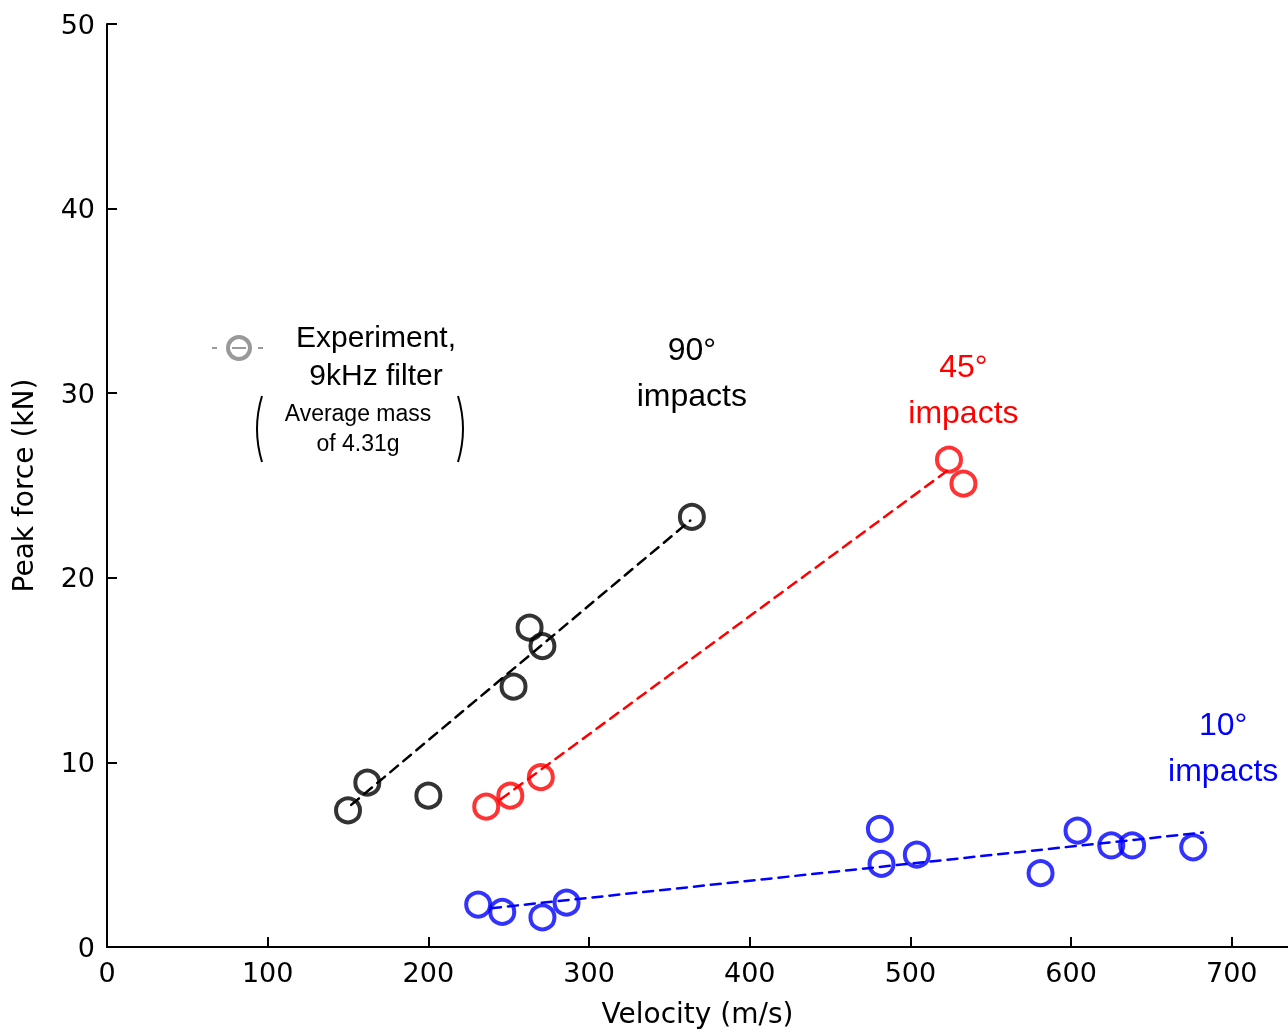 This screenshot has width=1288, height=1033. What do you see at coordinates (77, 762) in the screenshot?
I see `y-tick-label: 10` at bounding box center [77, 762].